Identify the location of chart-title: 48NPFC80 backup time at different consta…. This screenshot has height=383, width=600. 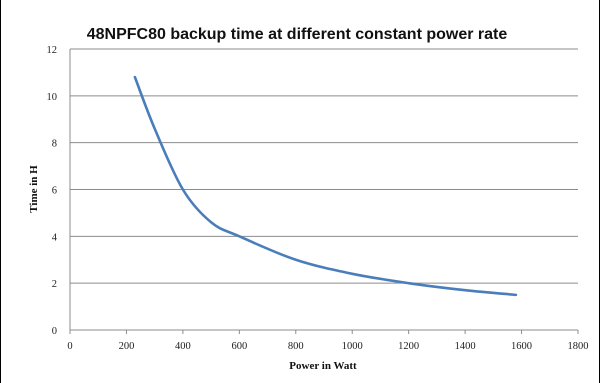
(297, 34).